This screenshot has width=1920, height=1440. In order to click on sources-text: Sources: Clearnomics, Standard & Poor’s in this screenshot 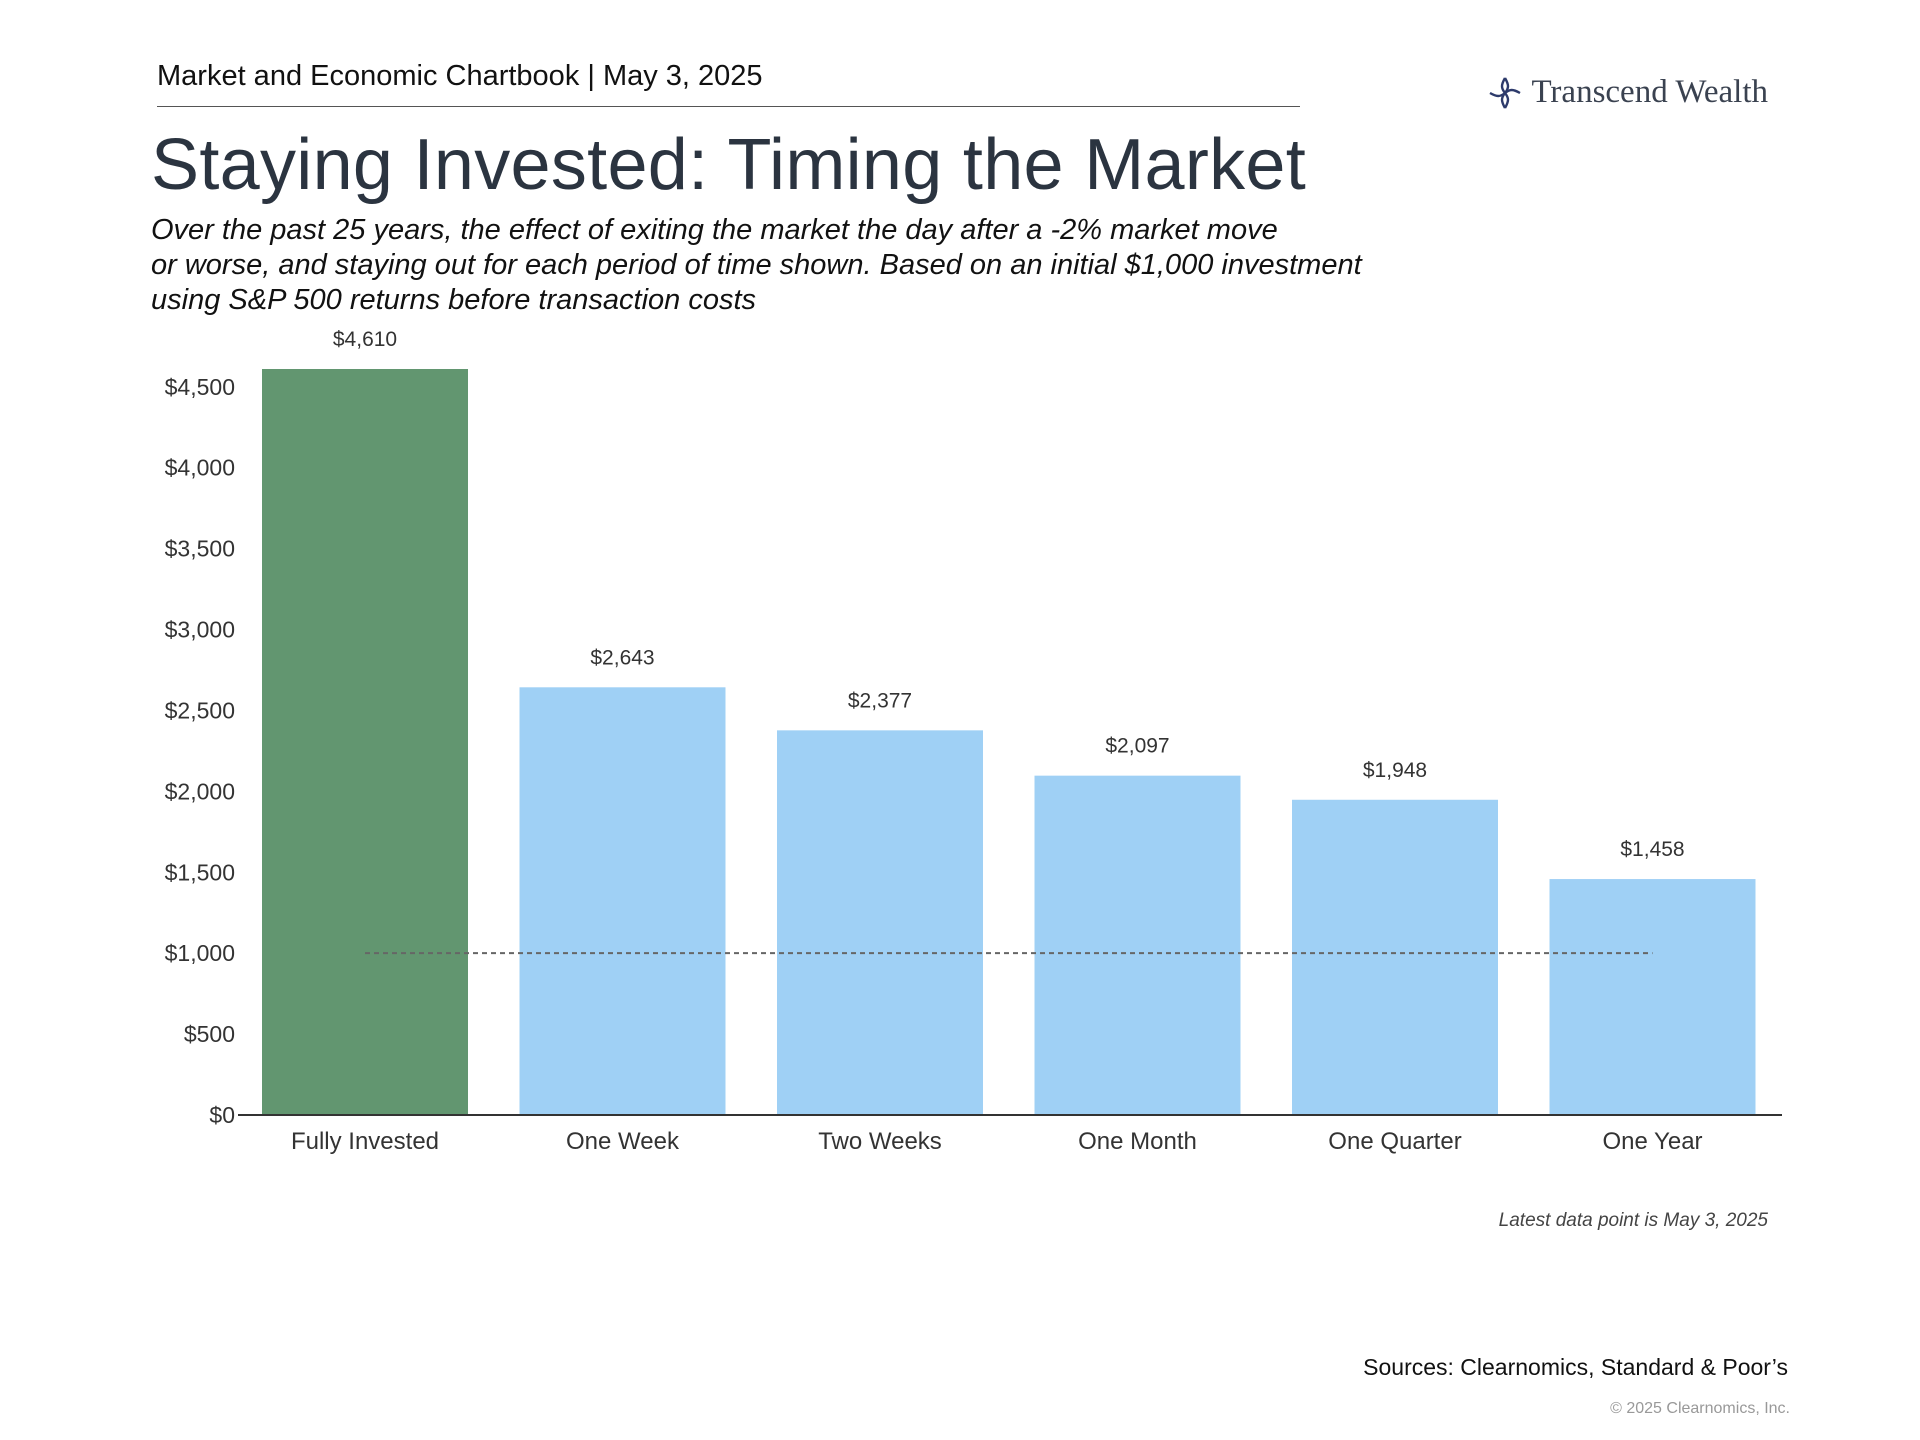, I will do `click(1575, 1367)`.